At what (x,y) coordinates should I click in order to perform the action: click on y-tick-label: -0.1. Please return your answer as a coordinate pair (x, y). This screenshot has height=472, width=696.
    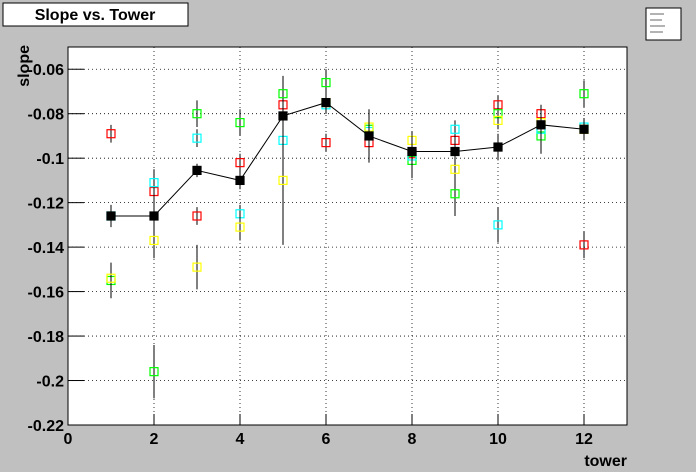
    Looking at the image, I should click on (50, 159).